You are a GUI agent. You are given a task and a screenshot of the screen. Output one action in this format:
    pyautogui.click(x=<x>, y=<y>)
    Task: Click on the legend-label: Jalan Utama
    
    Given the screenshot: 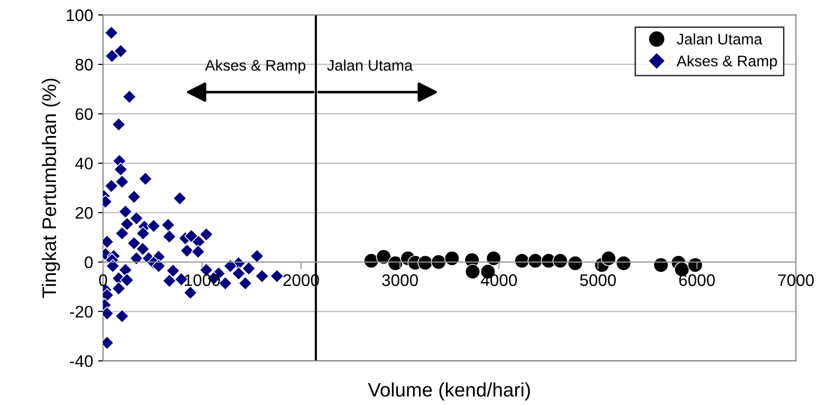 What is the action you would take?
    pyautogui.click(x=719, y=39)
    